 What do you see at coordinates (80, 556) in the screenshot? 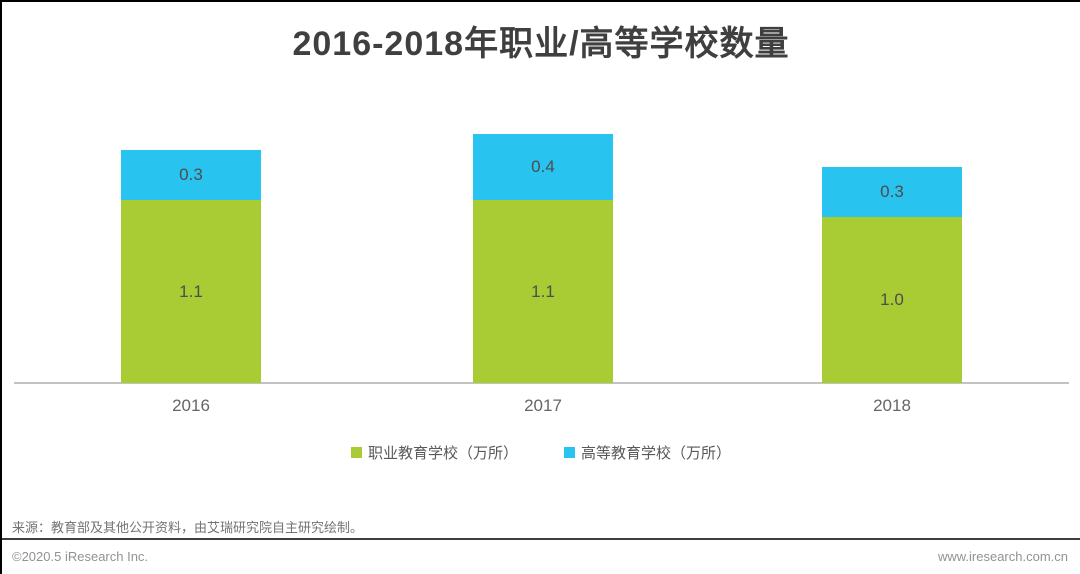
I see `copyright-text: ©2020.5 iResearch Inc.` at bounding box center [80, 556].